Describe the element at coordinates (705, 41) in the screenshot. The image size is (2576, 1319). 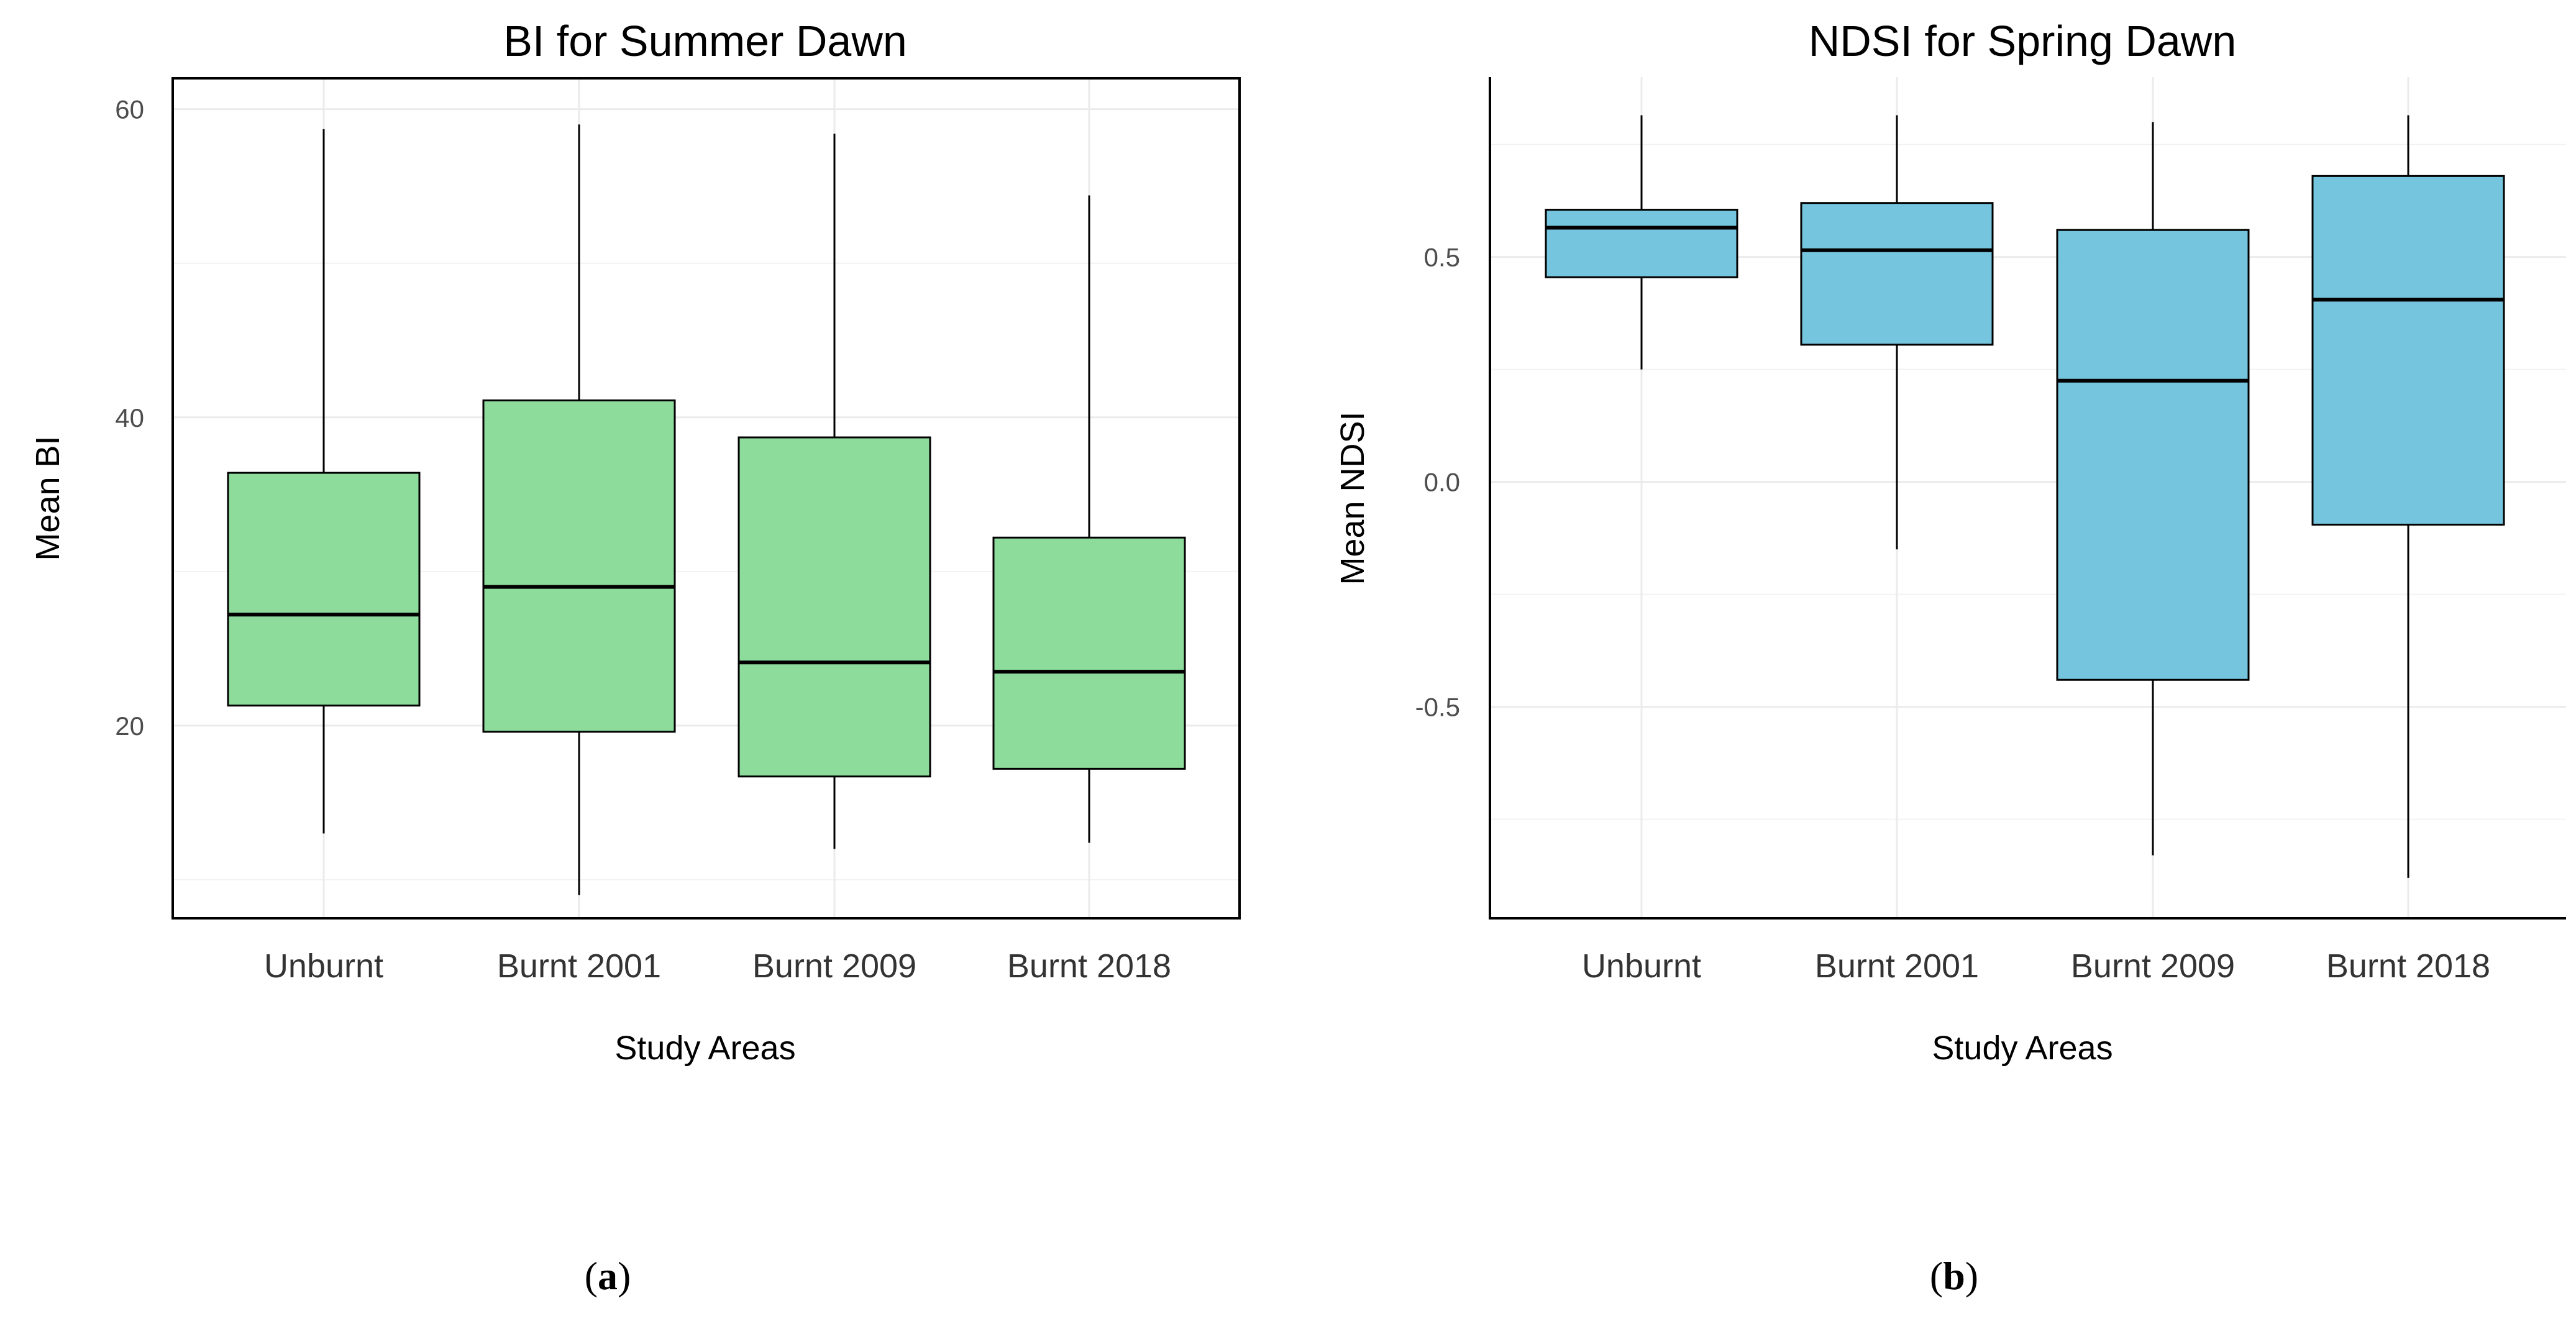
I see `chart-title: BI for Summer Dawn` at that location.